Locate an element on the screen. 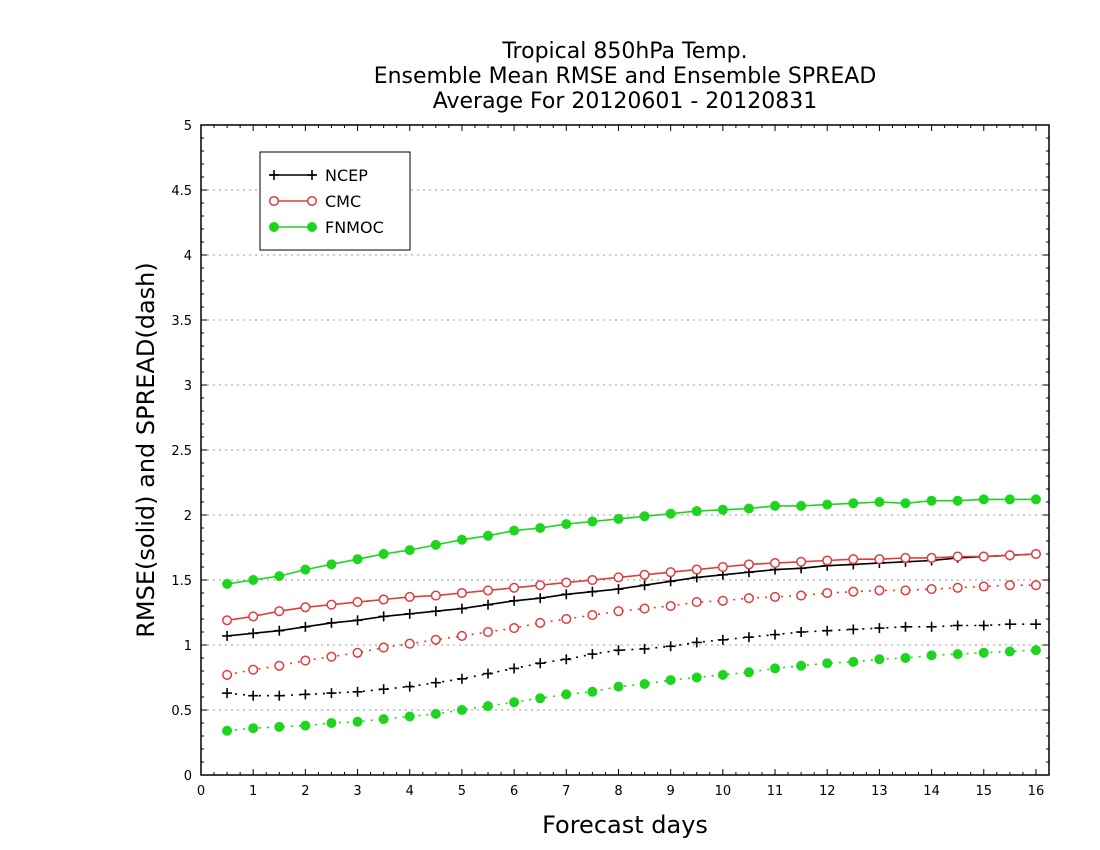 The image size is (1100, 850). x-tick-label: 4 is located at coordinates (410, 791).